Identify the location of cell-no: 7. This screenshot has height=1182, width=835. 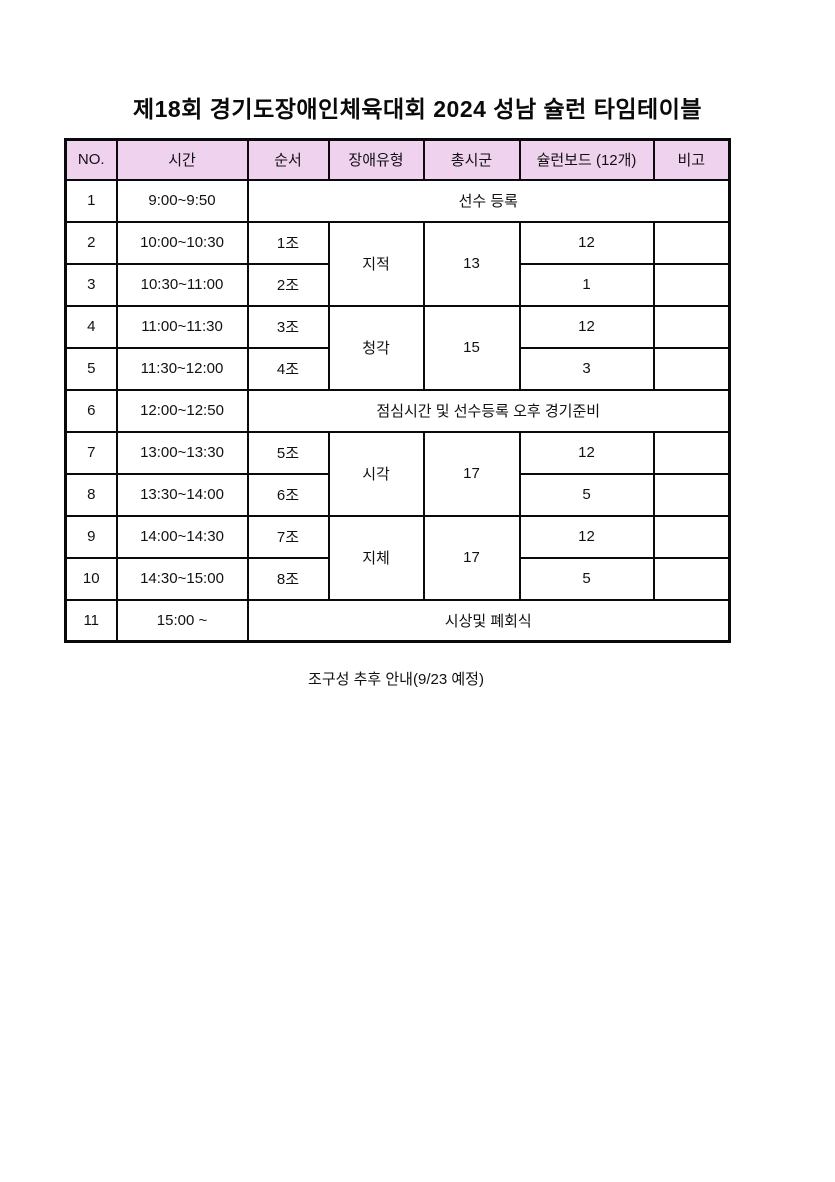
(91, 452).